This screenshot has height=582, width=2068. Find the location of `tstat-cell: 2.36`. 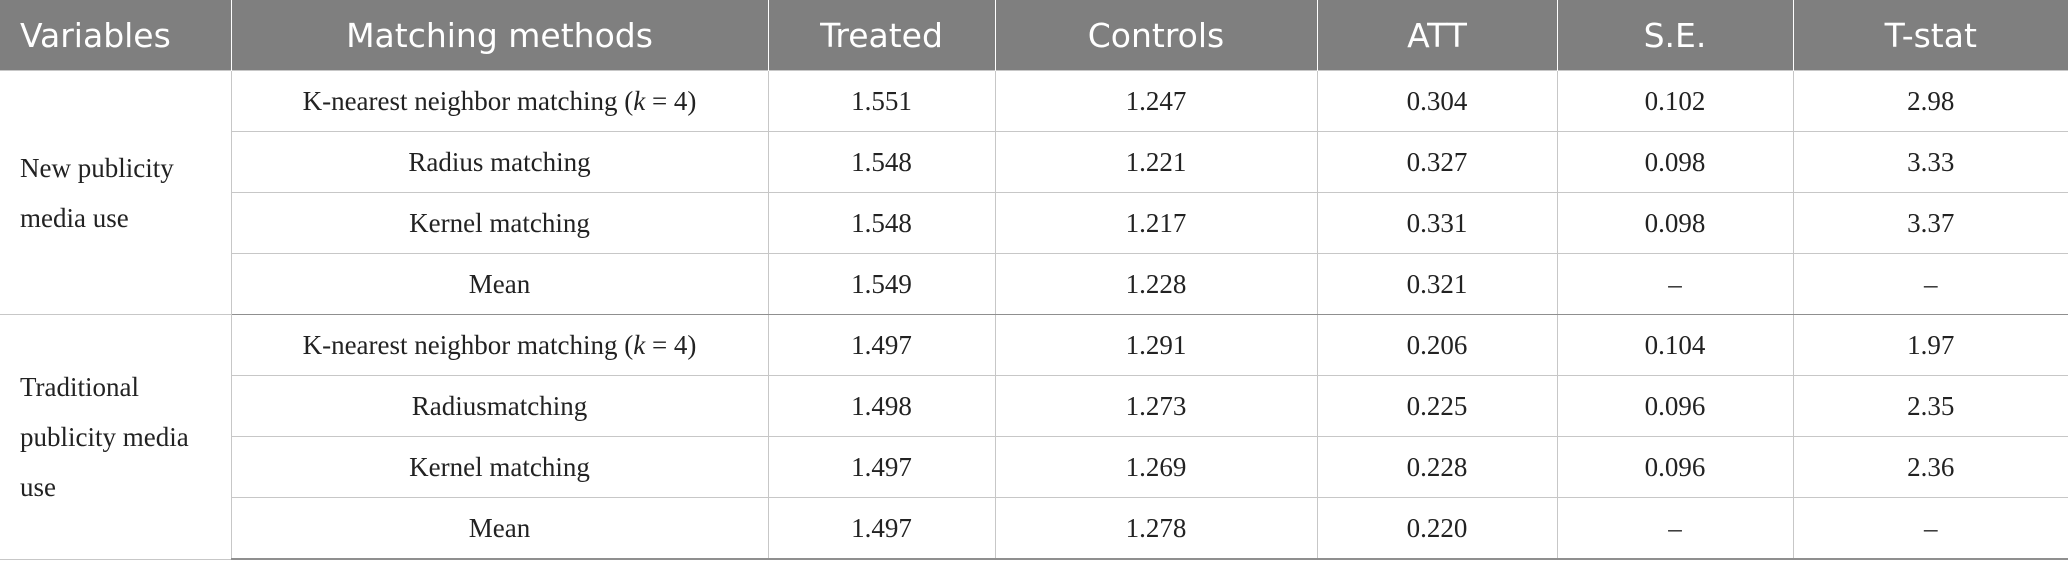

tstat-cell: 2.36 is located at coordinates (1930, 467).